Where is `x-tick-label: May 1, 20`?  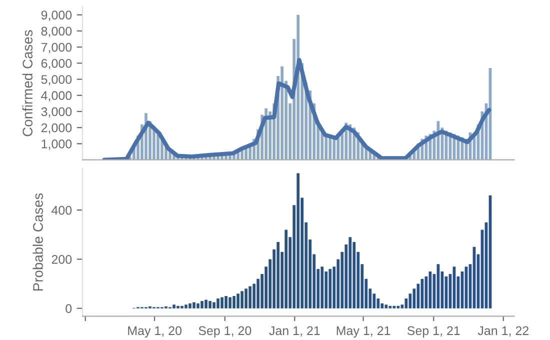 x-tick-label: May 1, 20 is located at coordinates (155, 332).